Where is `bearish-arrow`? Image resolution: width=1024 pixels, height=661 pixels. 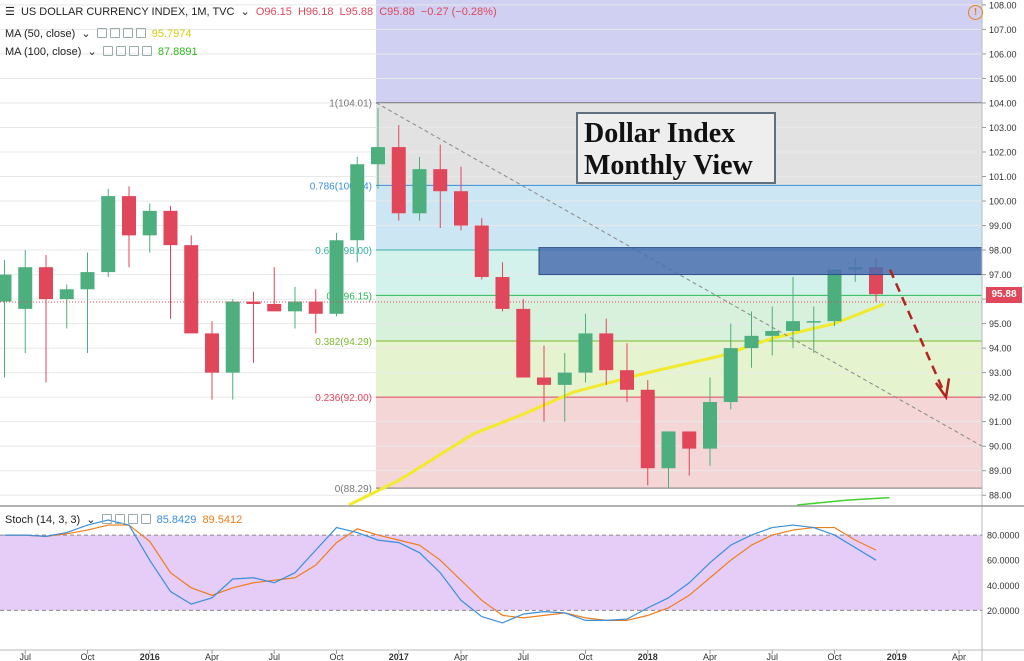 bearish-arrow is located at coordinates (917, 331).